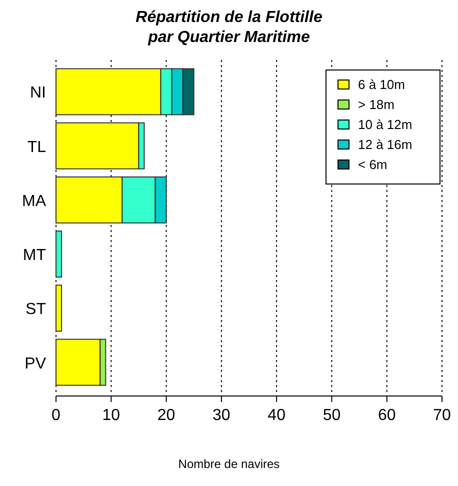 The width and height of the screenshot is (458, 486). What do you see at coordinates (381, 84) in the screenshot?
I see `legend-label: 6 à 10m` at bounding box center [381, 84].